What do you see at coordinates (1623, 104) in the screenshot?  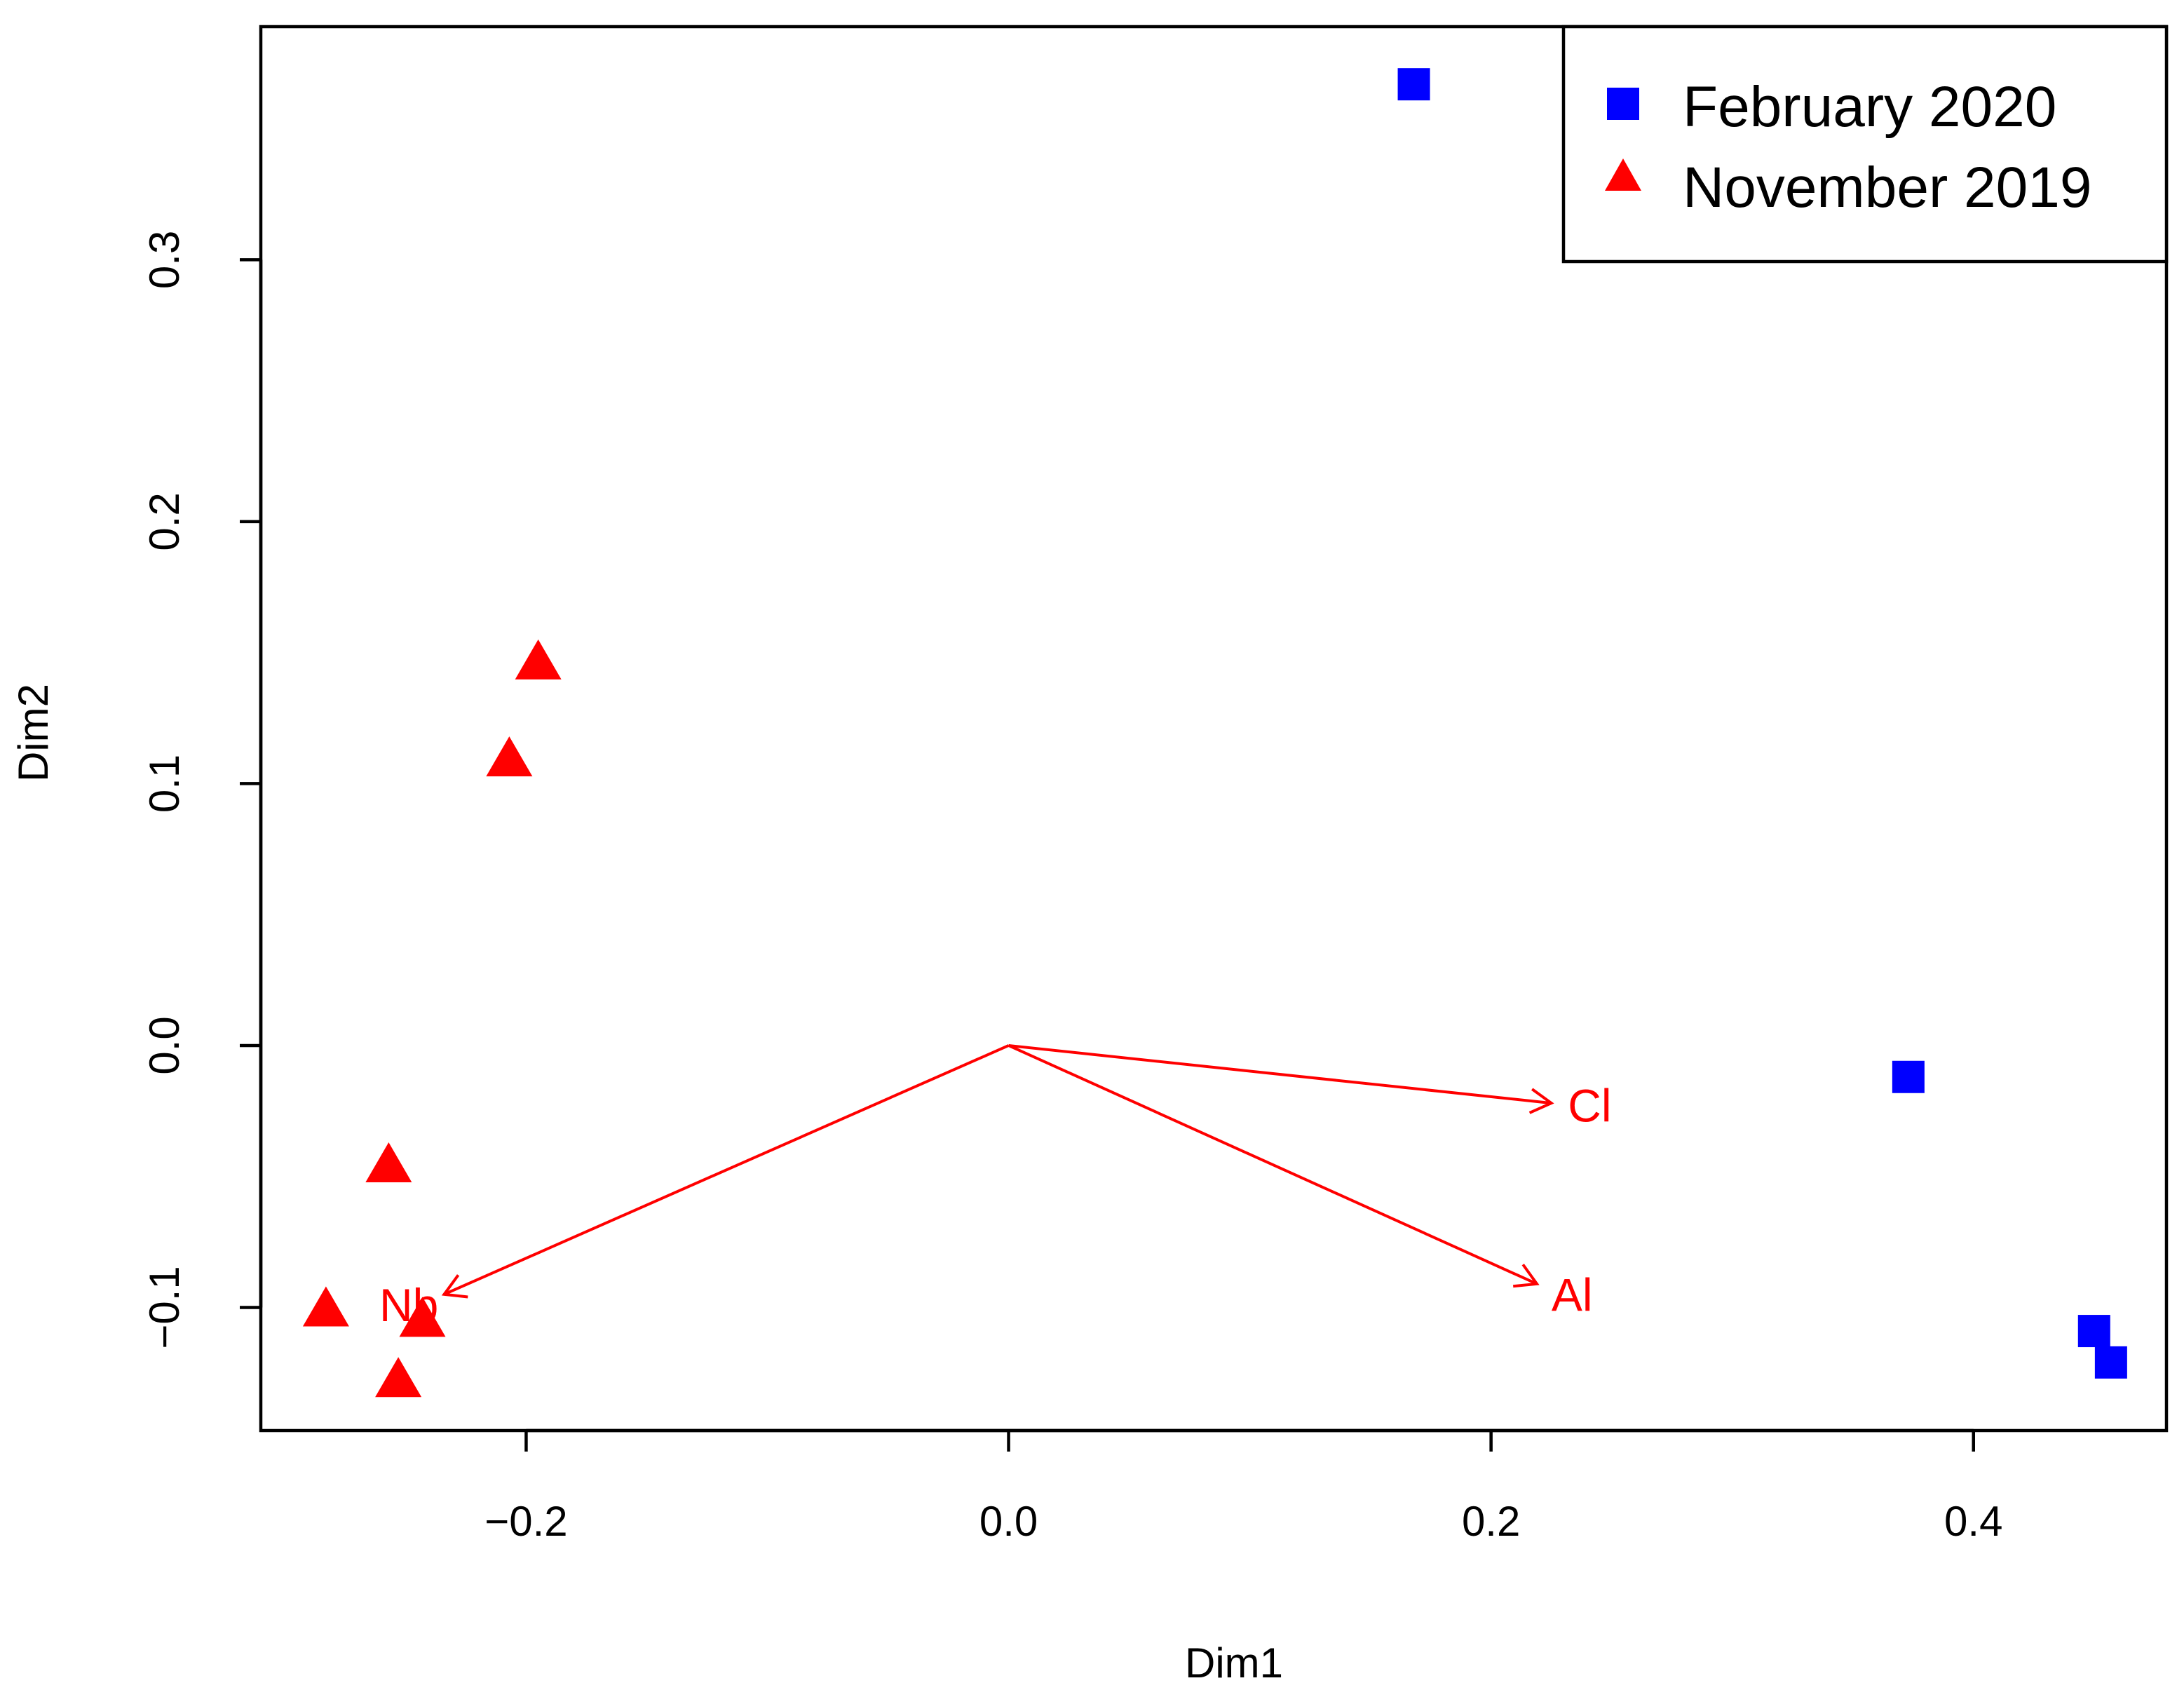 I see `legend-square-icon` at bounding box center [1623, 104].